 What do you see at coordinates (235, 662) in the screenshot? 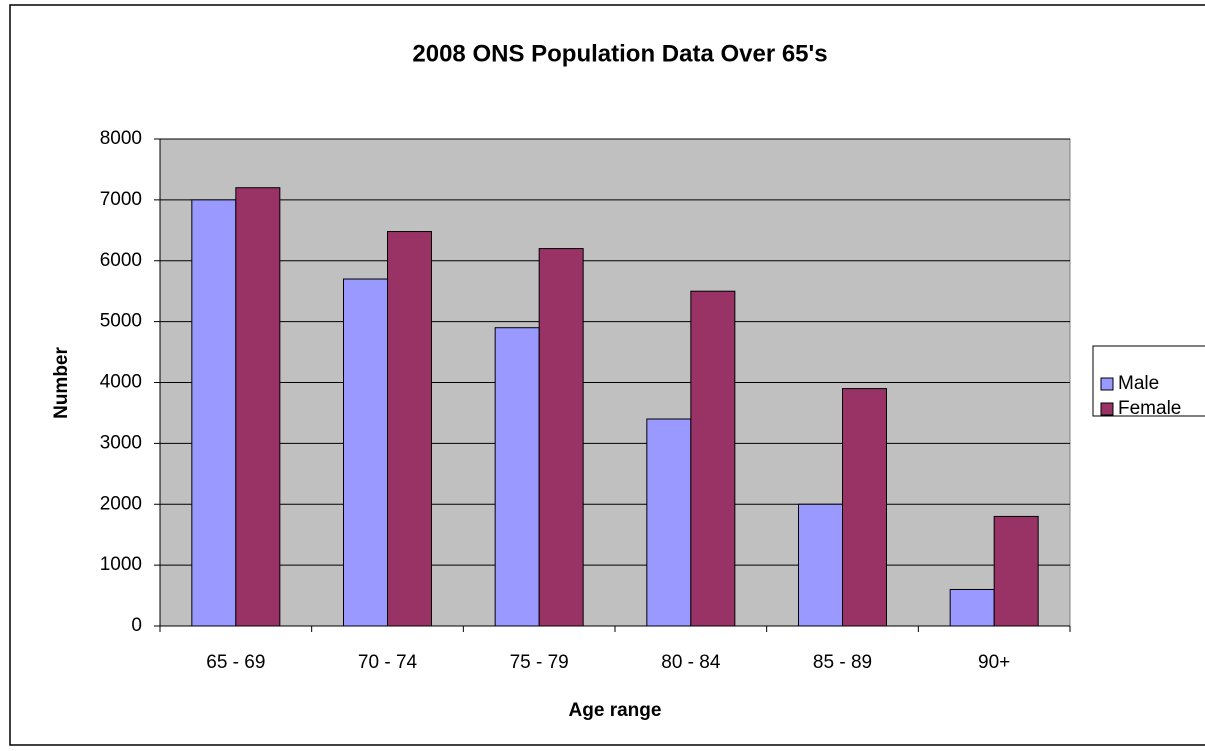
I see `x-tick-label: 65 - 69` at bounding box center [235, 662].